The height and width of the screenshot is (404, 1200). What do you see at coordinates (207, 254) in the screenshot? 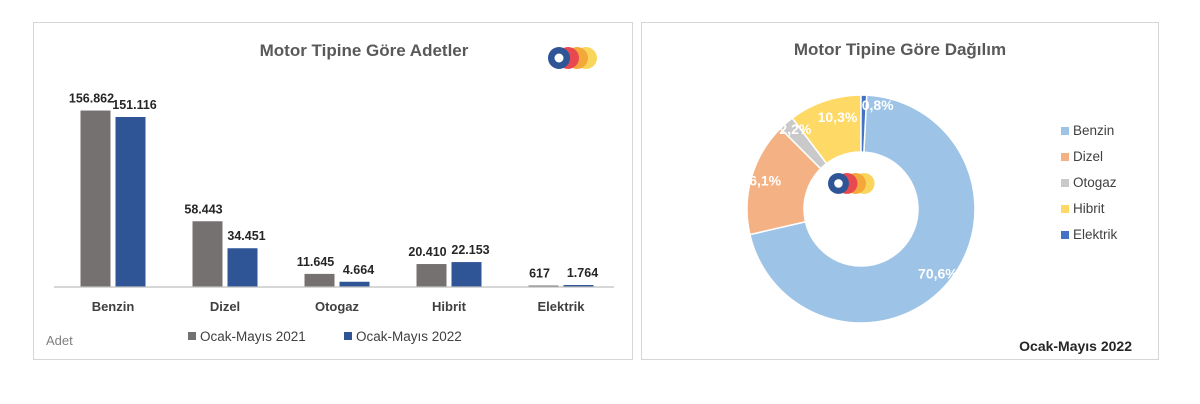
I see `bar-dizel-2021` at bounding box center [207, 254].